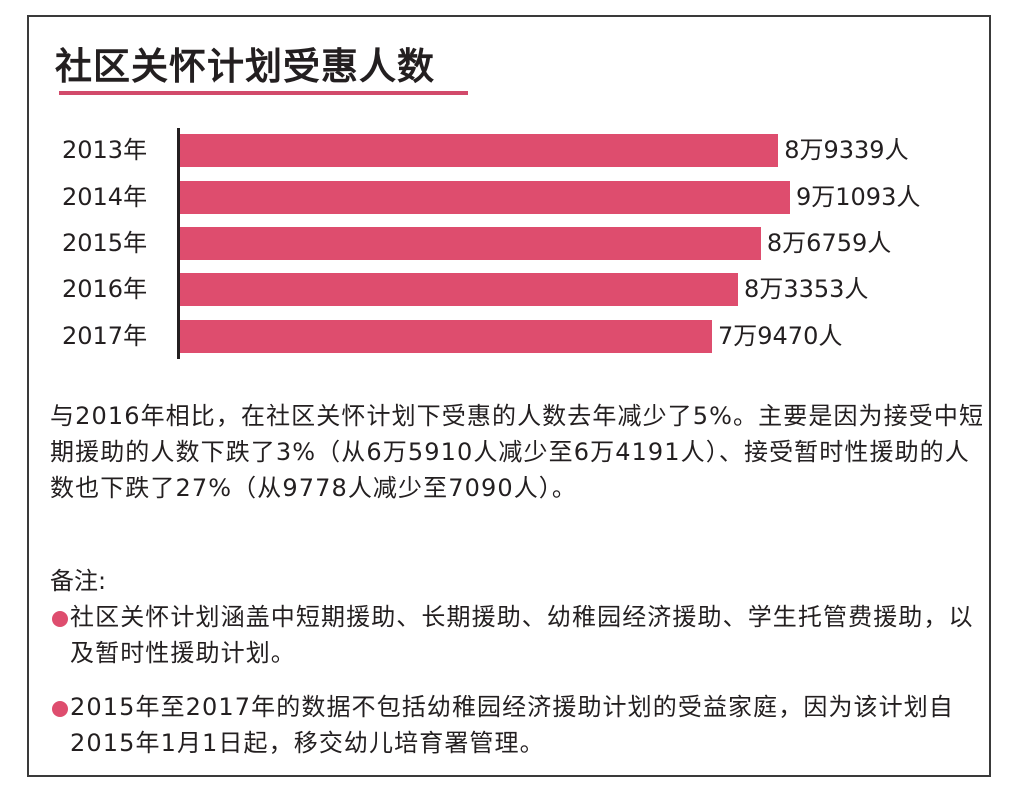 This screenshot has height=800, width=1013. What do you see at coordinates (780, 336) in the screenshot?
I see `value-label: 7万9470人` at bounding box center [780, 336].